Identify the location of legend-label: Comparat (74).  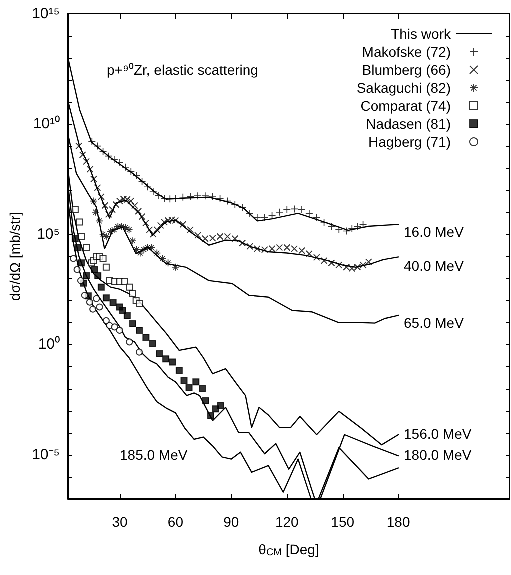
(405, 106).